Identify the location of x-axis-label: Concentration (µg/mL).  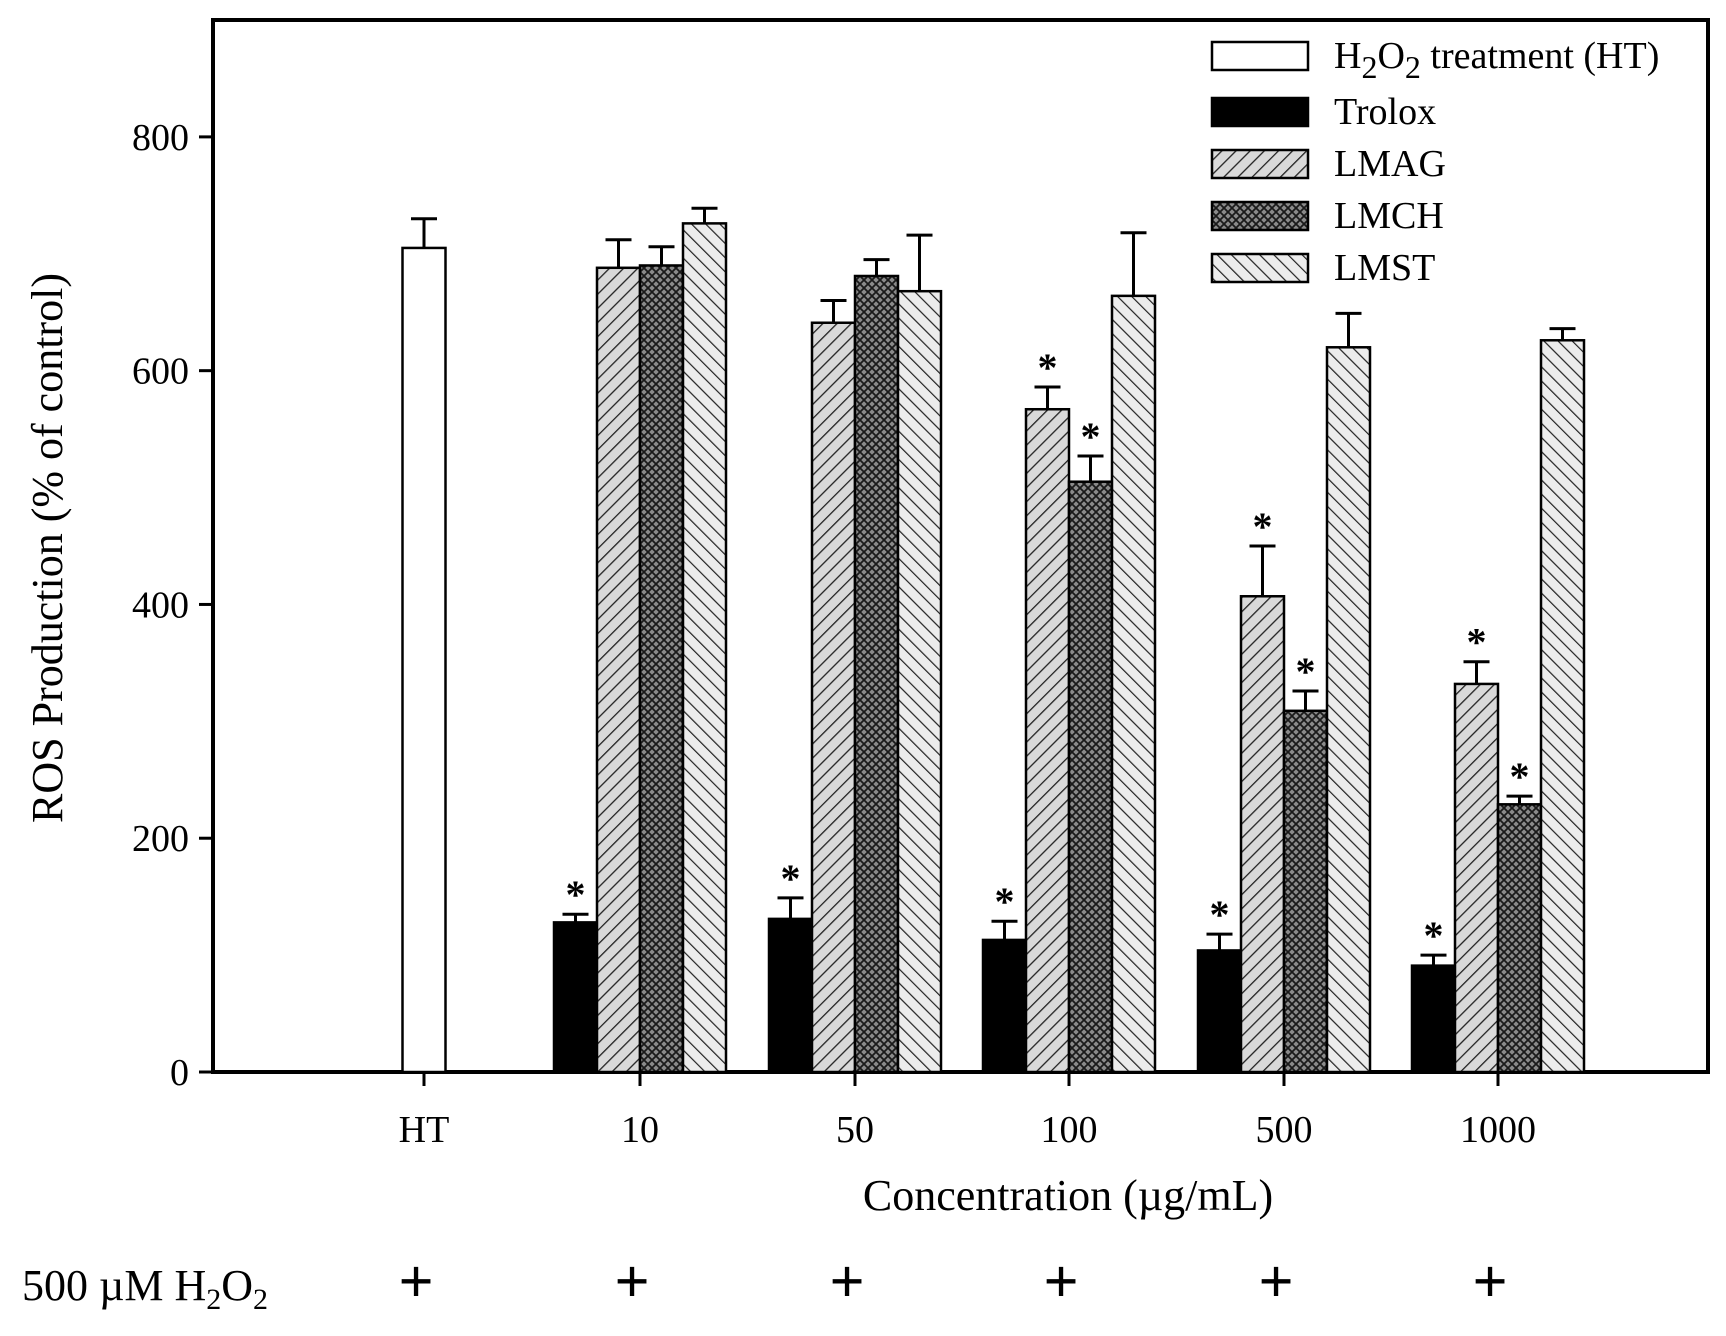
(1068, 1195).